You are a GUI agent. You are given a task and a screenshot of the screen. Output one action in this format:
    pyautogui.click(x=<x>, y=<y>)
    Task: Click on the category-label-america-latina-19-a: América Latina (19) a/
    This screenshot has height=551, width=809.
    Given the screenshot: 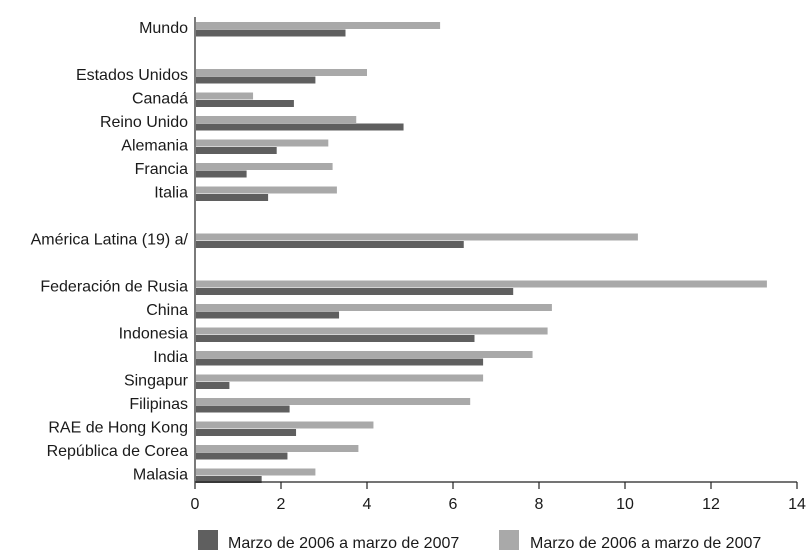 What is the action you would take?
    pyautogui.click(x=110, y=240)
    